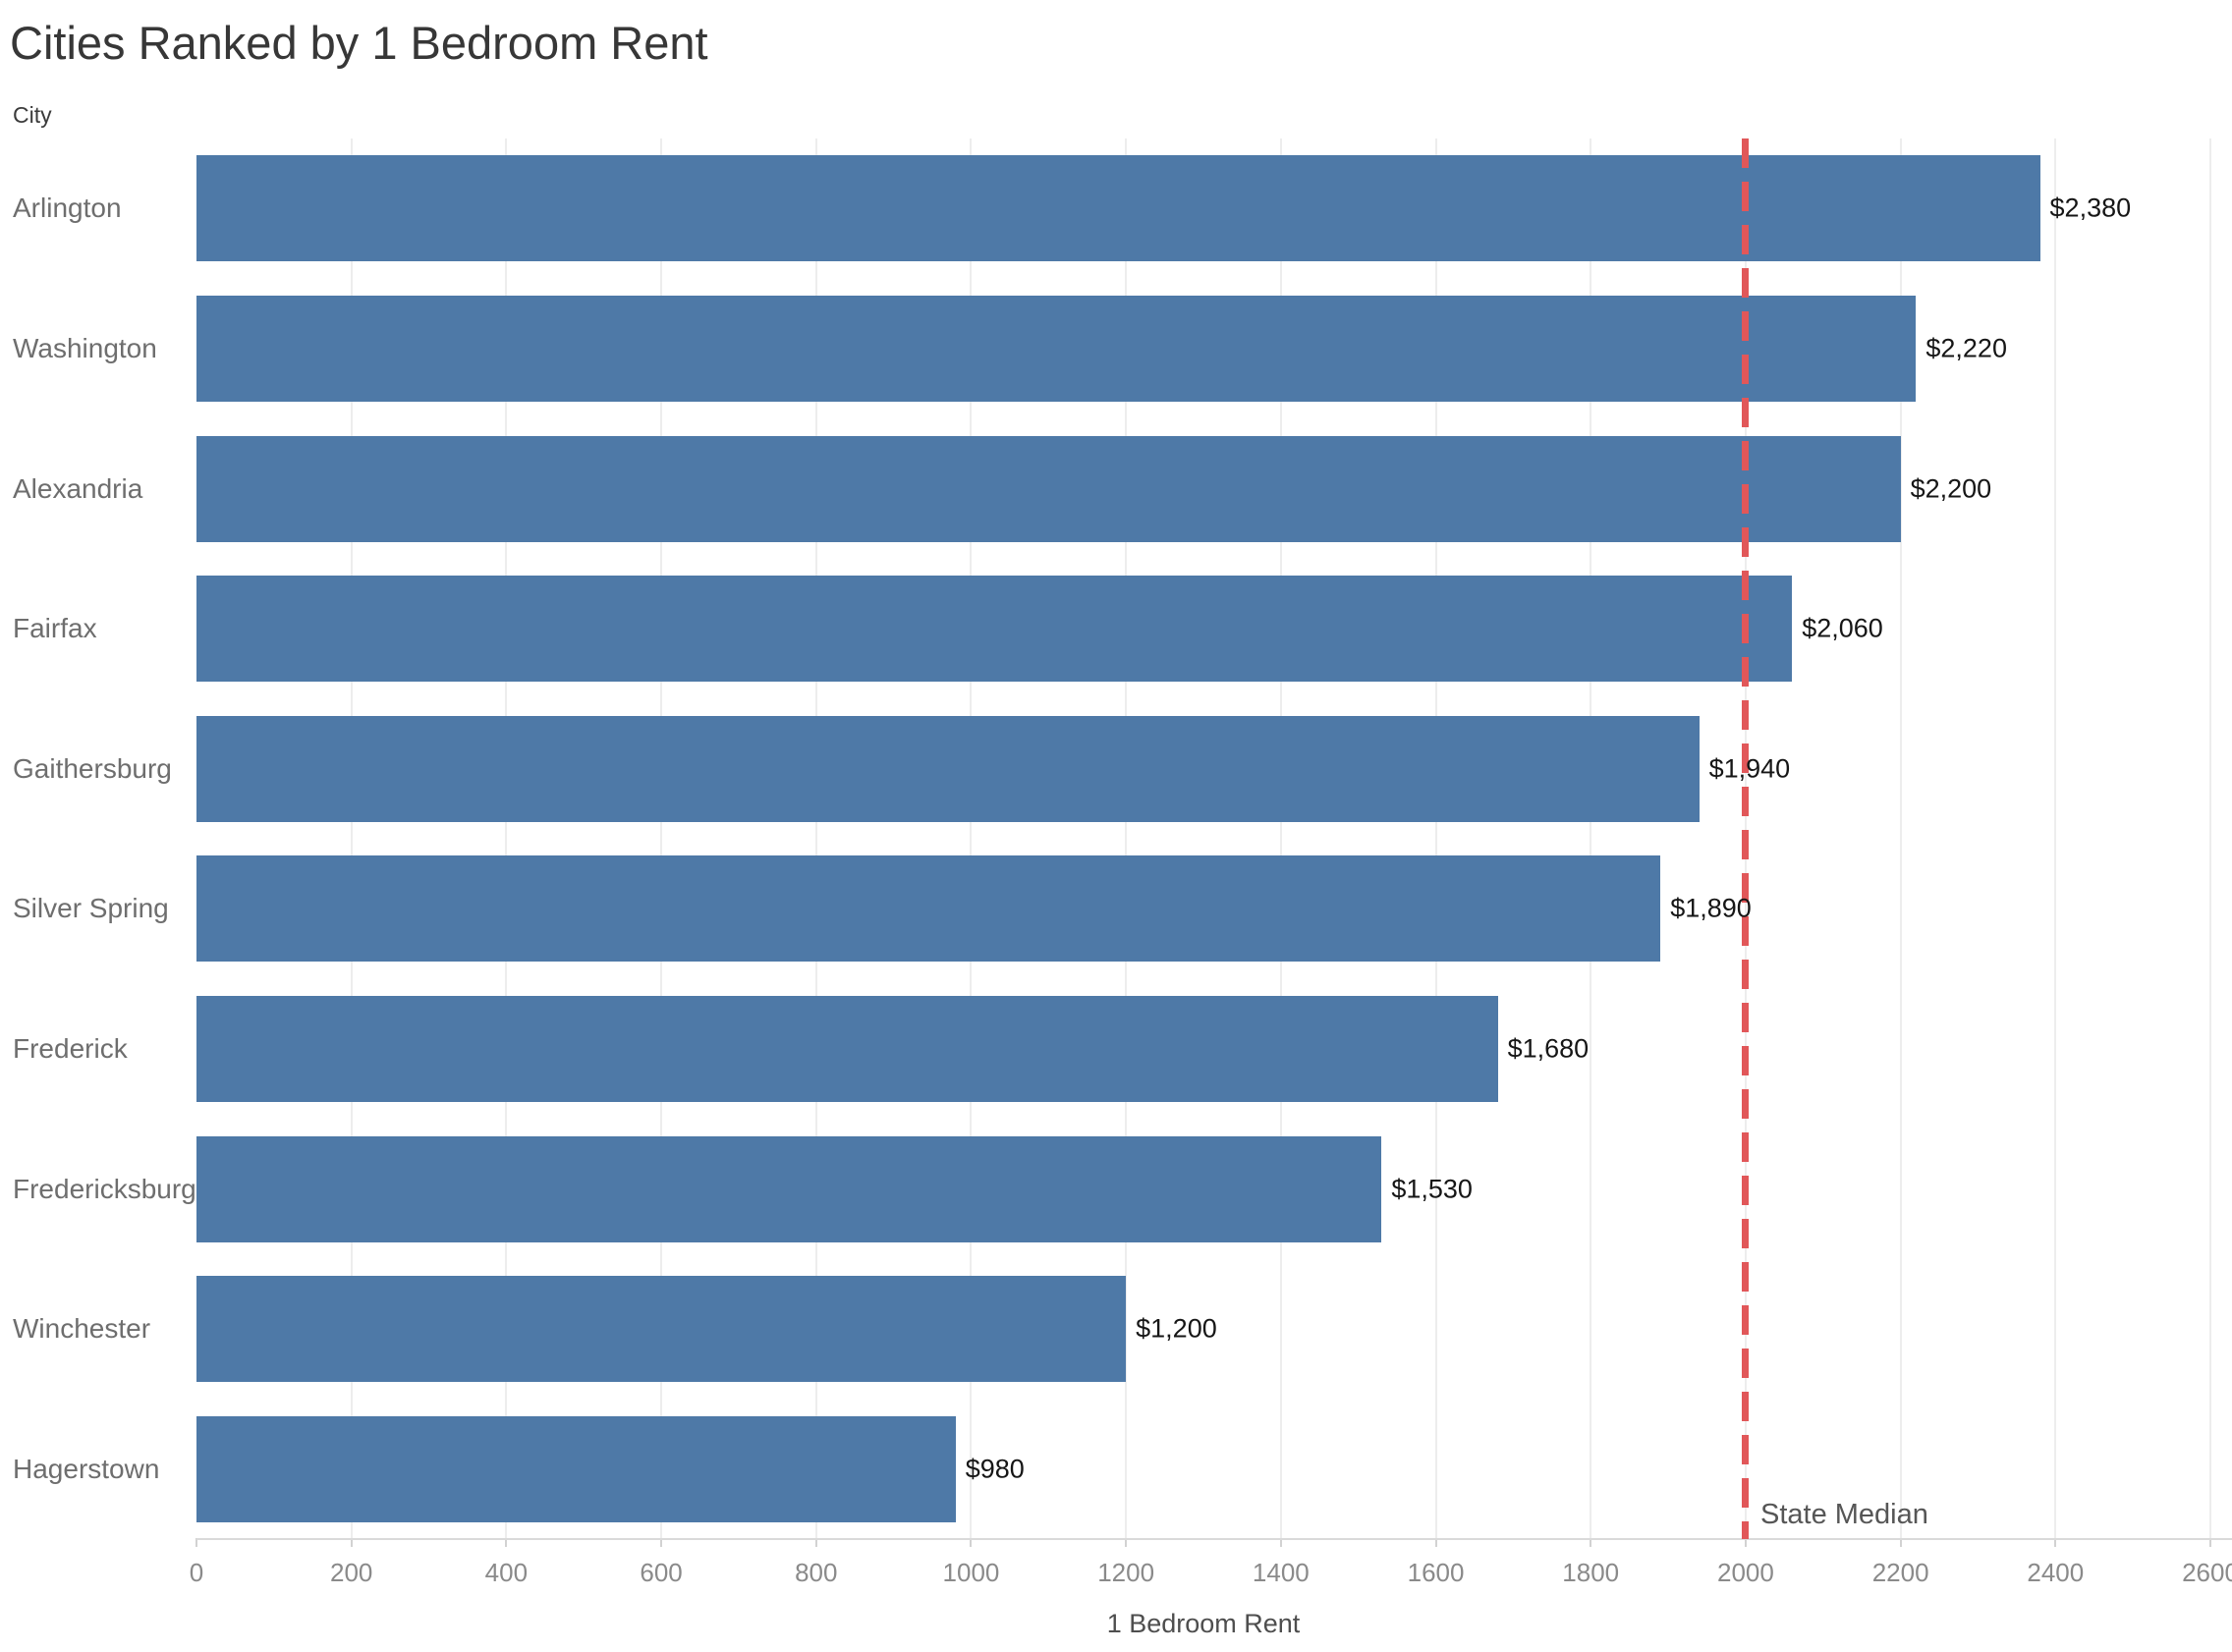 The image size is (2232, 1652). What do you see at coordinates (789, 1188) in the screenshot?
I see `bar-fredericksburg` at bounding box center [789, 1188].